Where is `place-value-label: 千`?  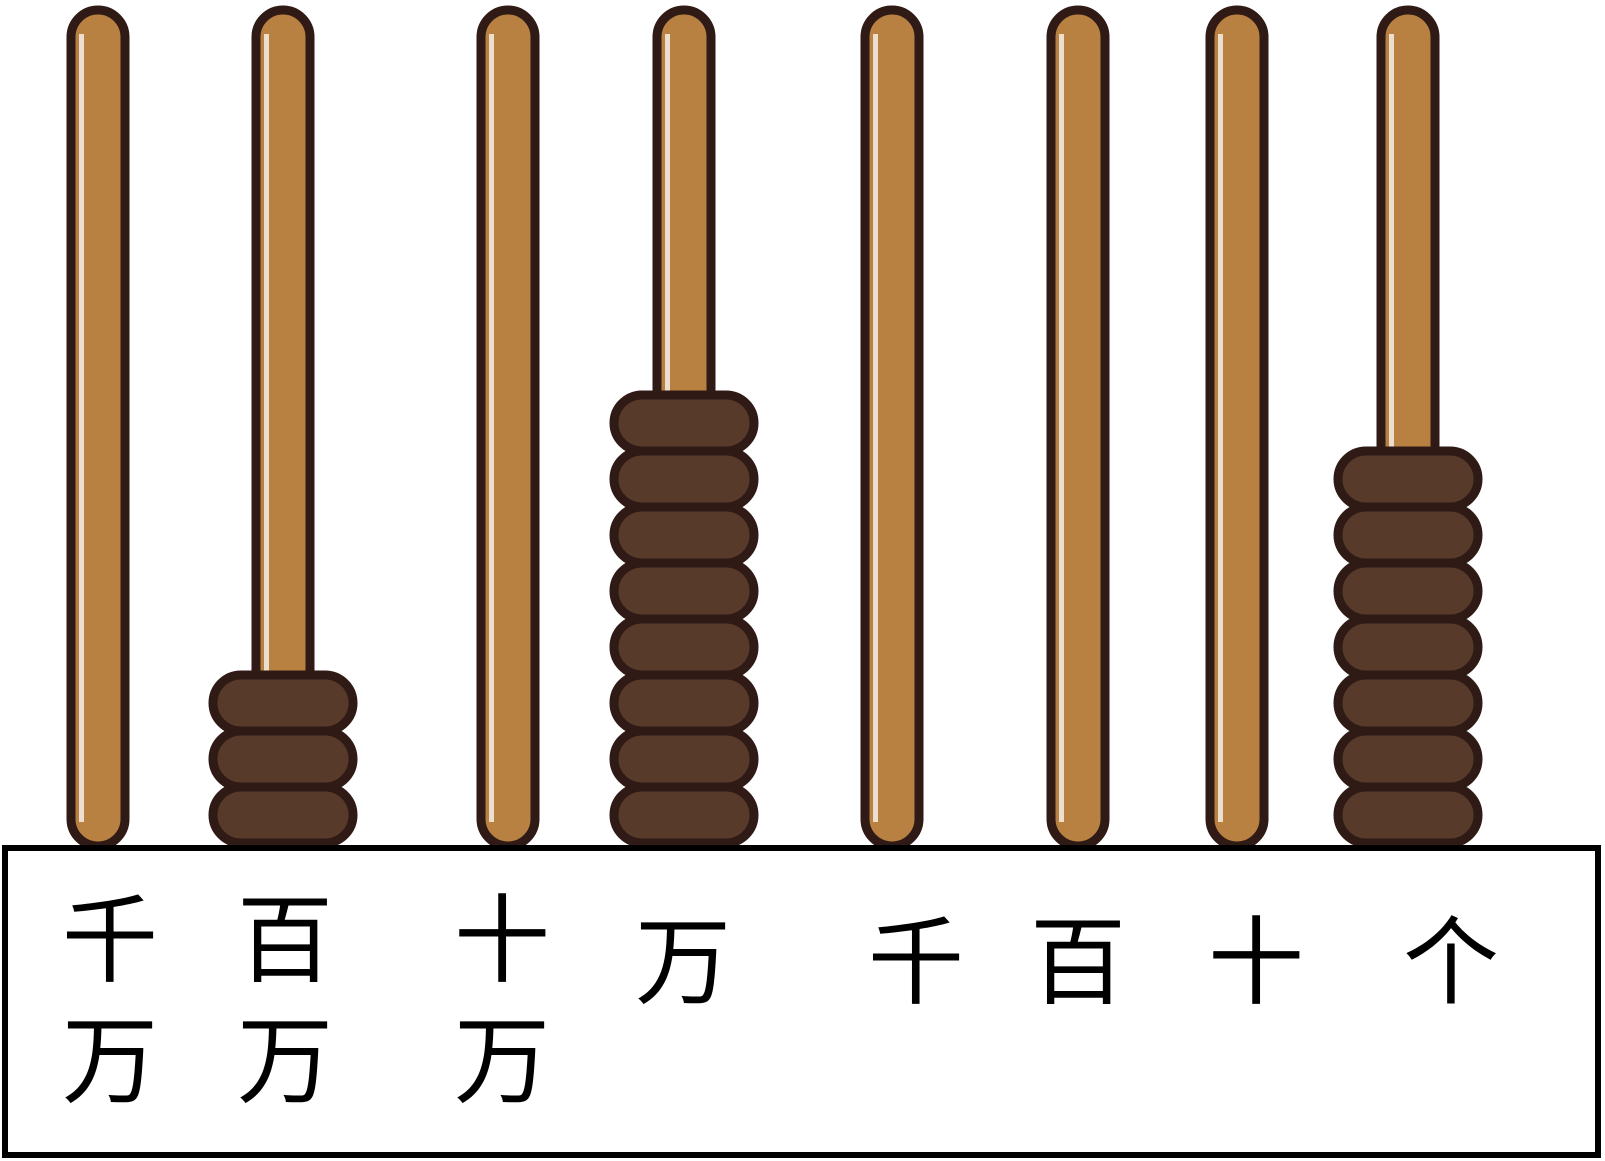
place-value-label: 千 is located at coordinates (916, 963).